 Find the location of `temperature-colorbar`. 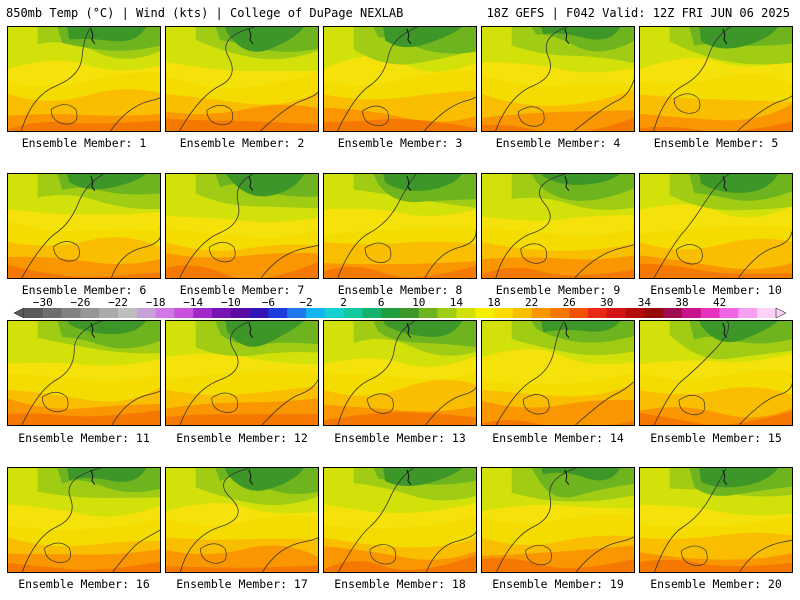

temperature-colorbar is located at coordinates (400, 313).